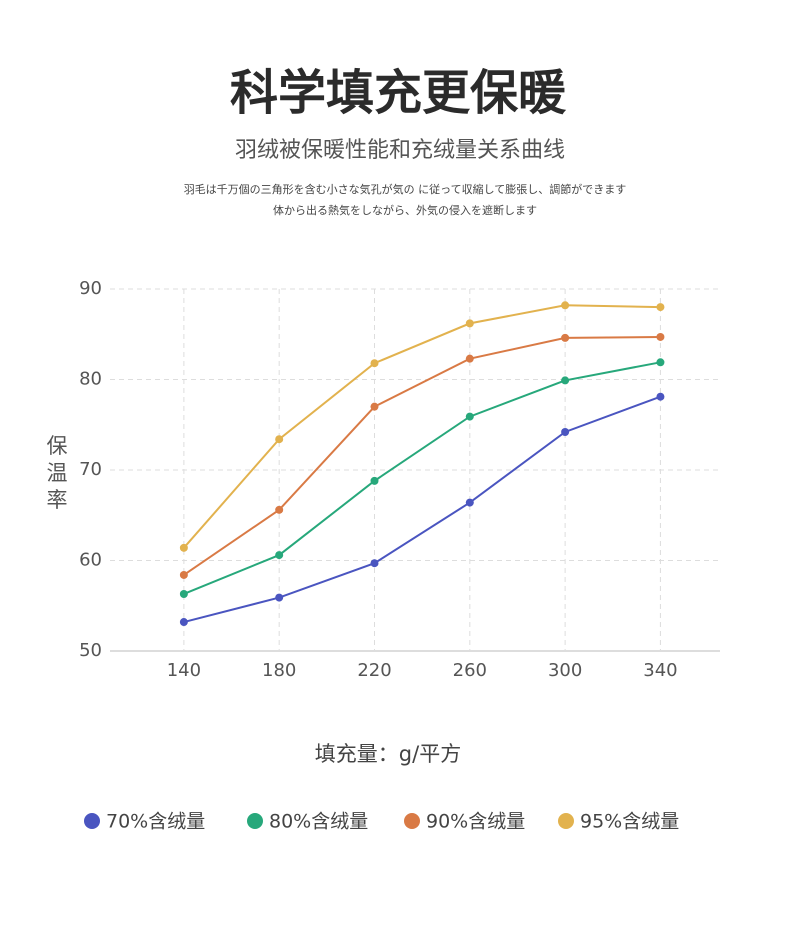  What do you see at coordinates (155, 822) in the screenshot?
I see `legend-label: 70%含绒量` at bounding box center [155, 822].